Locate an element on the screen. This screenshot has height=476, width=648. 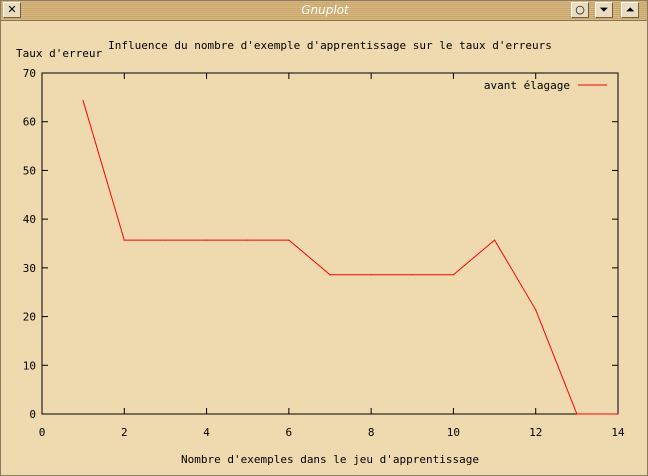
y-tick-label: 70 is located at coordinates (29, 73).